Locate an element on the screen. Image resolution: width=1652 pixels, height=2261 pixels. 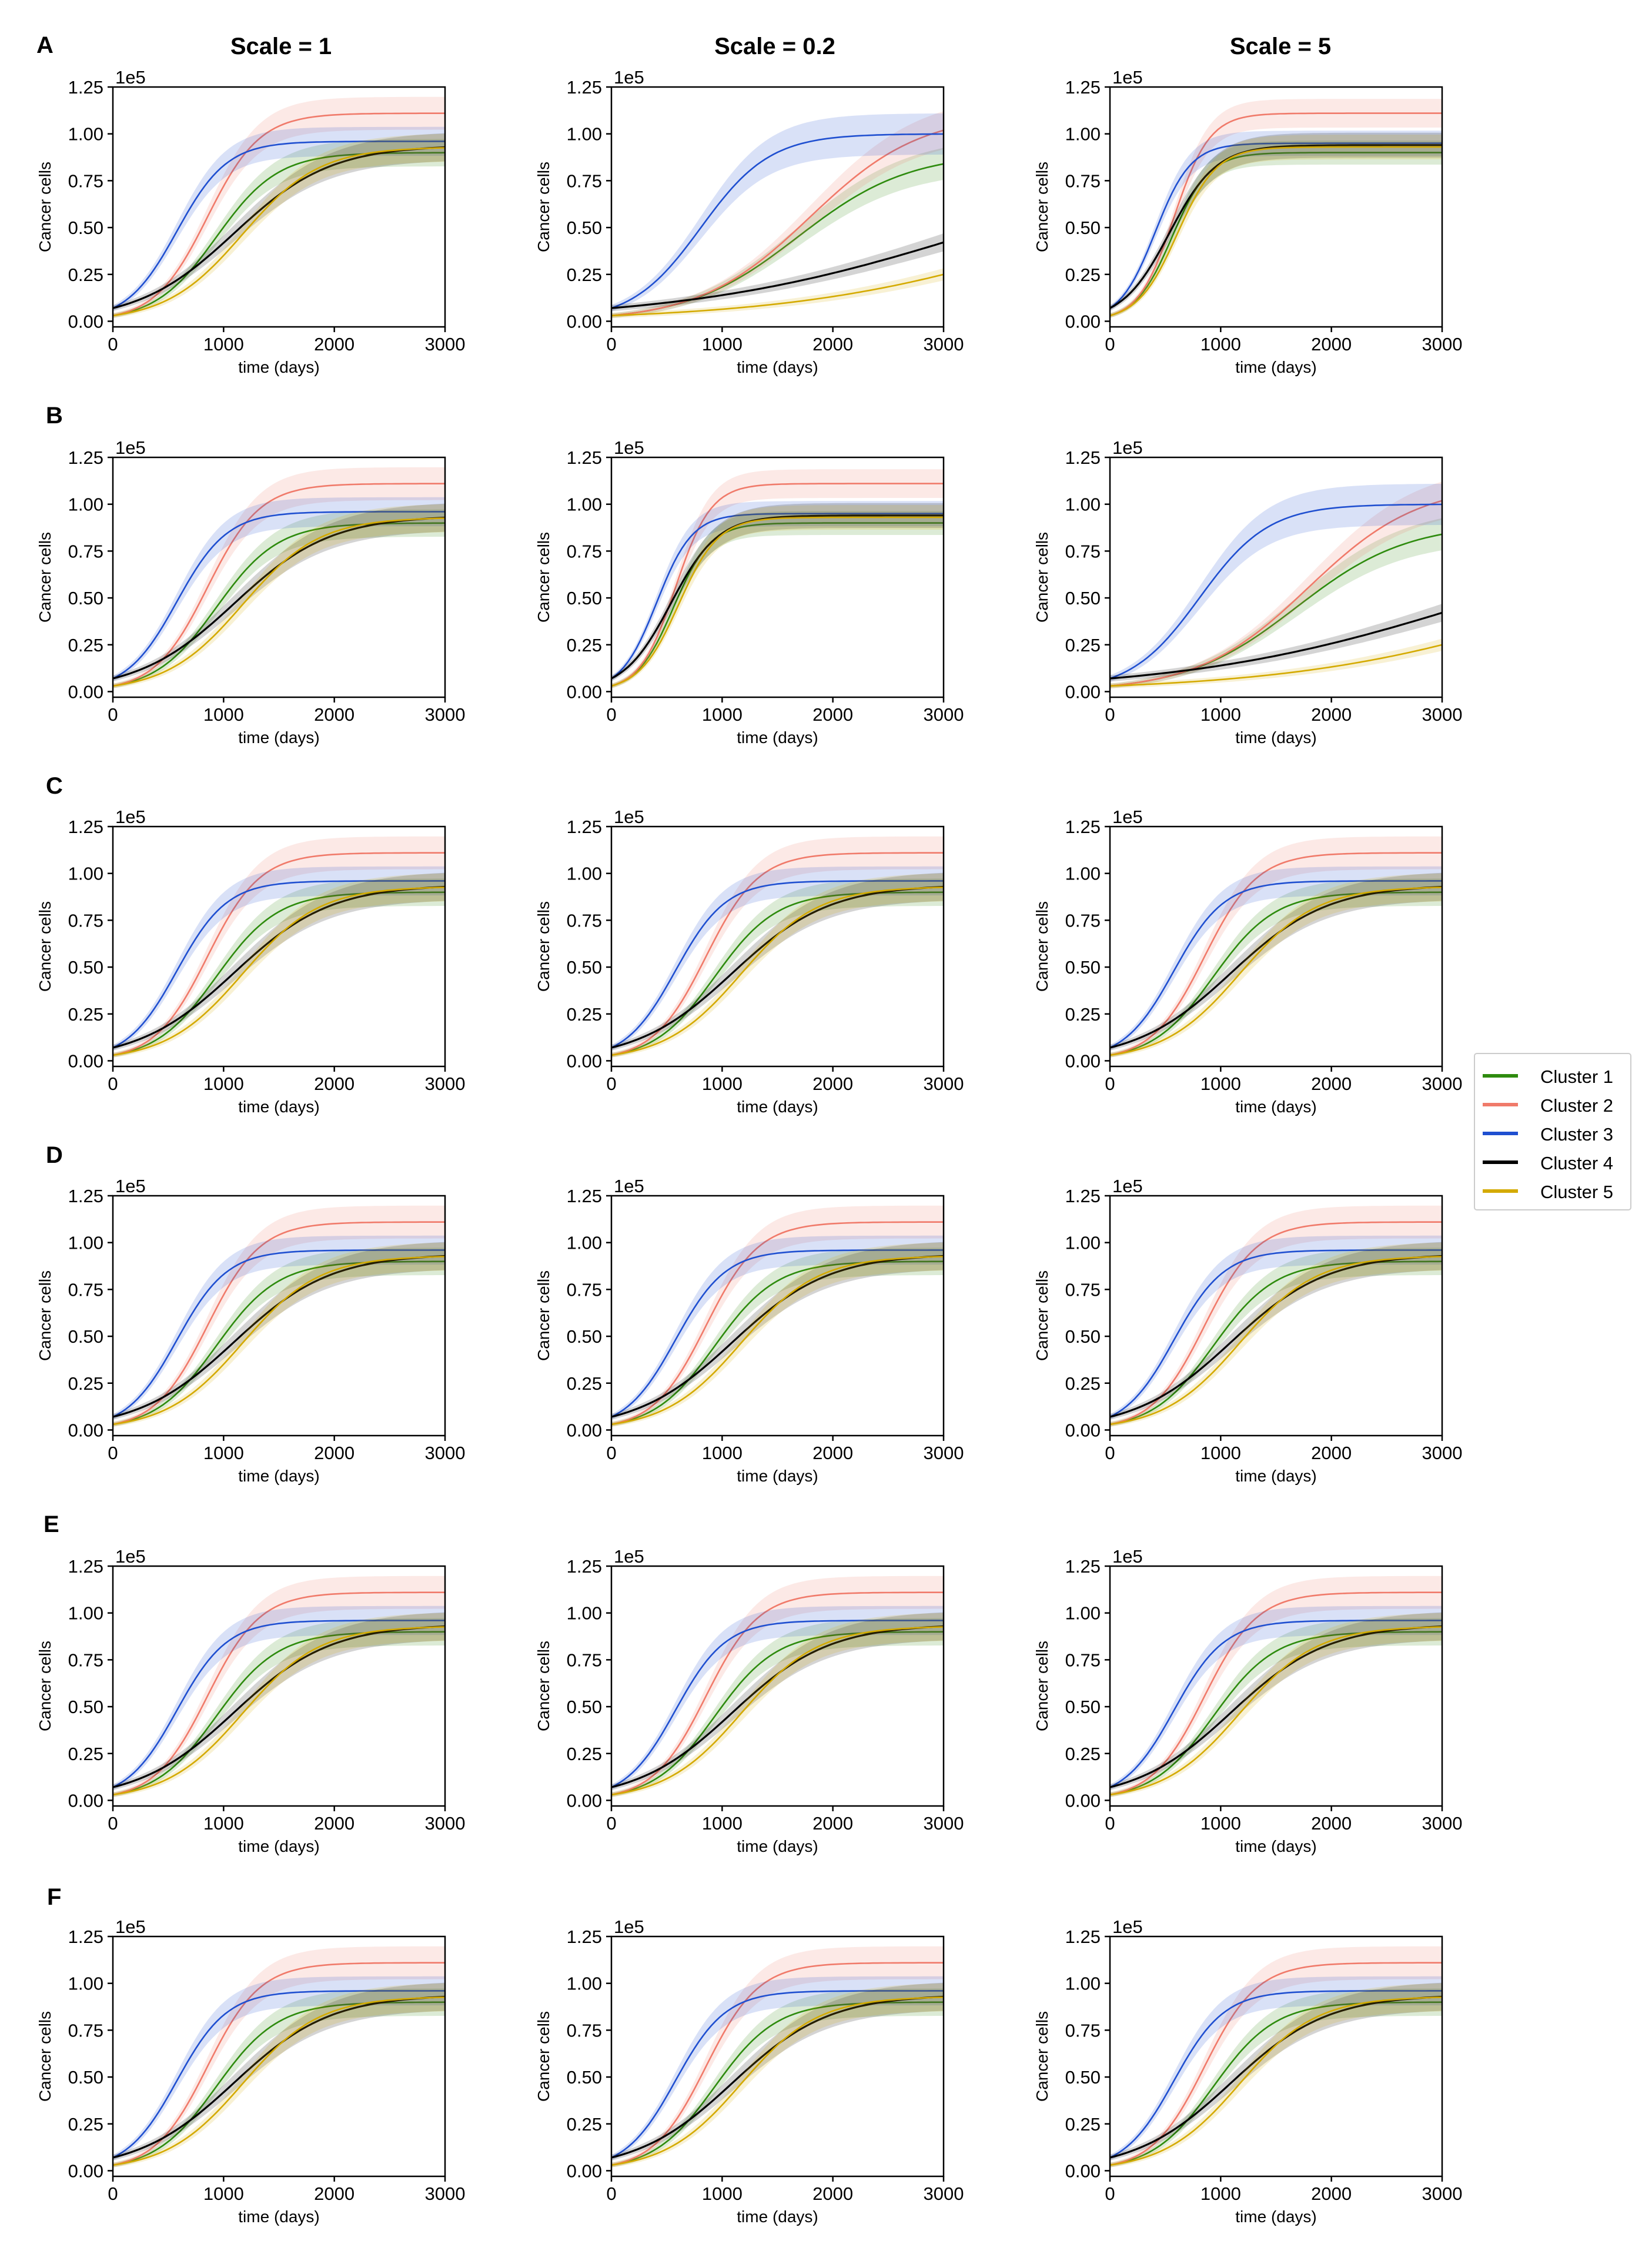
panel-c-2-x-tick-label: 1000 is located at coordinates (723, 1083).